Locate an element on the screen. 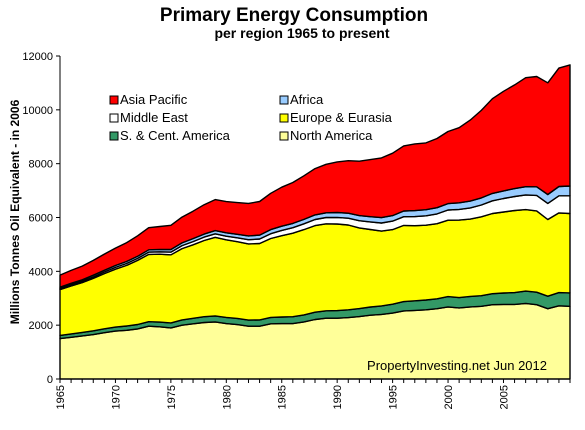 Image resolution: width=585 pixels, height=430 pixels. x-tick-label: 1990 is located at coordinates (338, 397).